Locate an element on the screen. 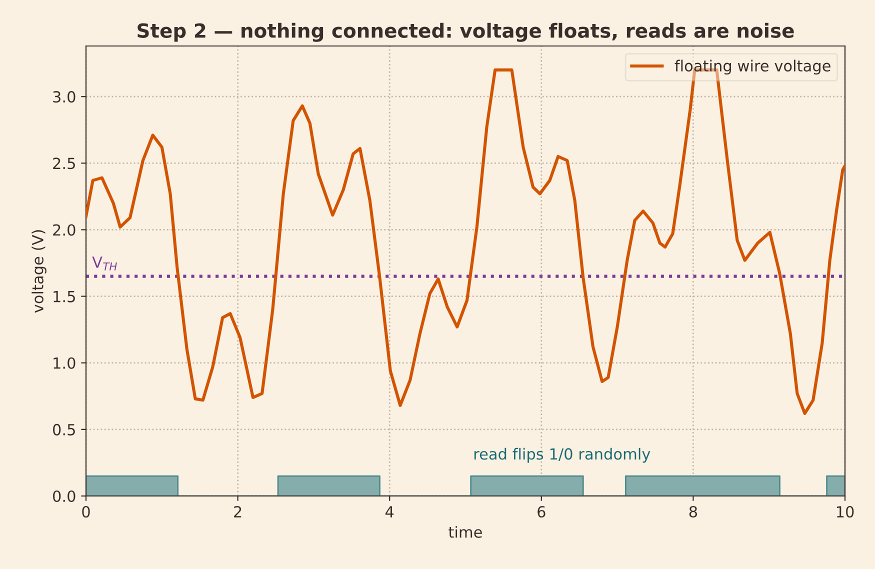 The width and height of the screenshot is (875, 569). y-tick-label: 2.0 is located at coordinates (64, 230).